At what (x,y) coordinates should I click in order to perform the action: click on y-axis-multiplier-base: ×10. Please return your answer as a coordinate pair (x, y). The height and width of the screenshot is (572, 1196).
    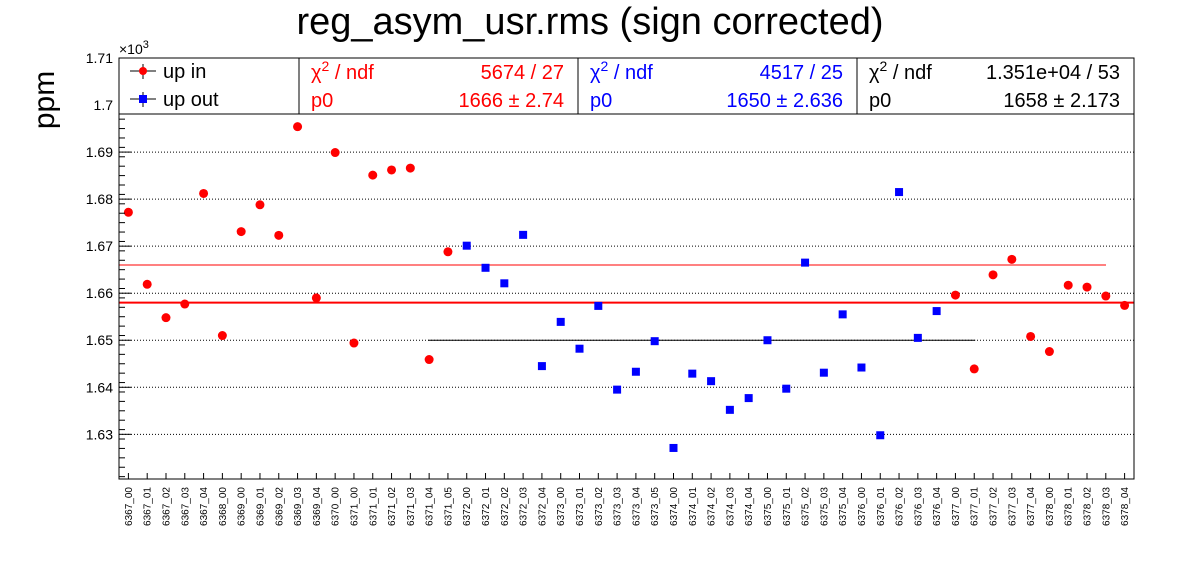
    Looking at the image, I should click on (131, 49).